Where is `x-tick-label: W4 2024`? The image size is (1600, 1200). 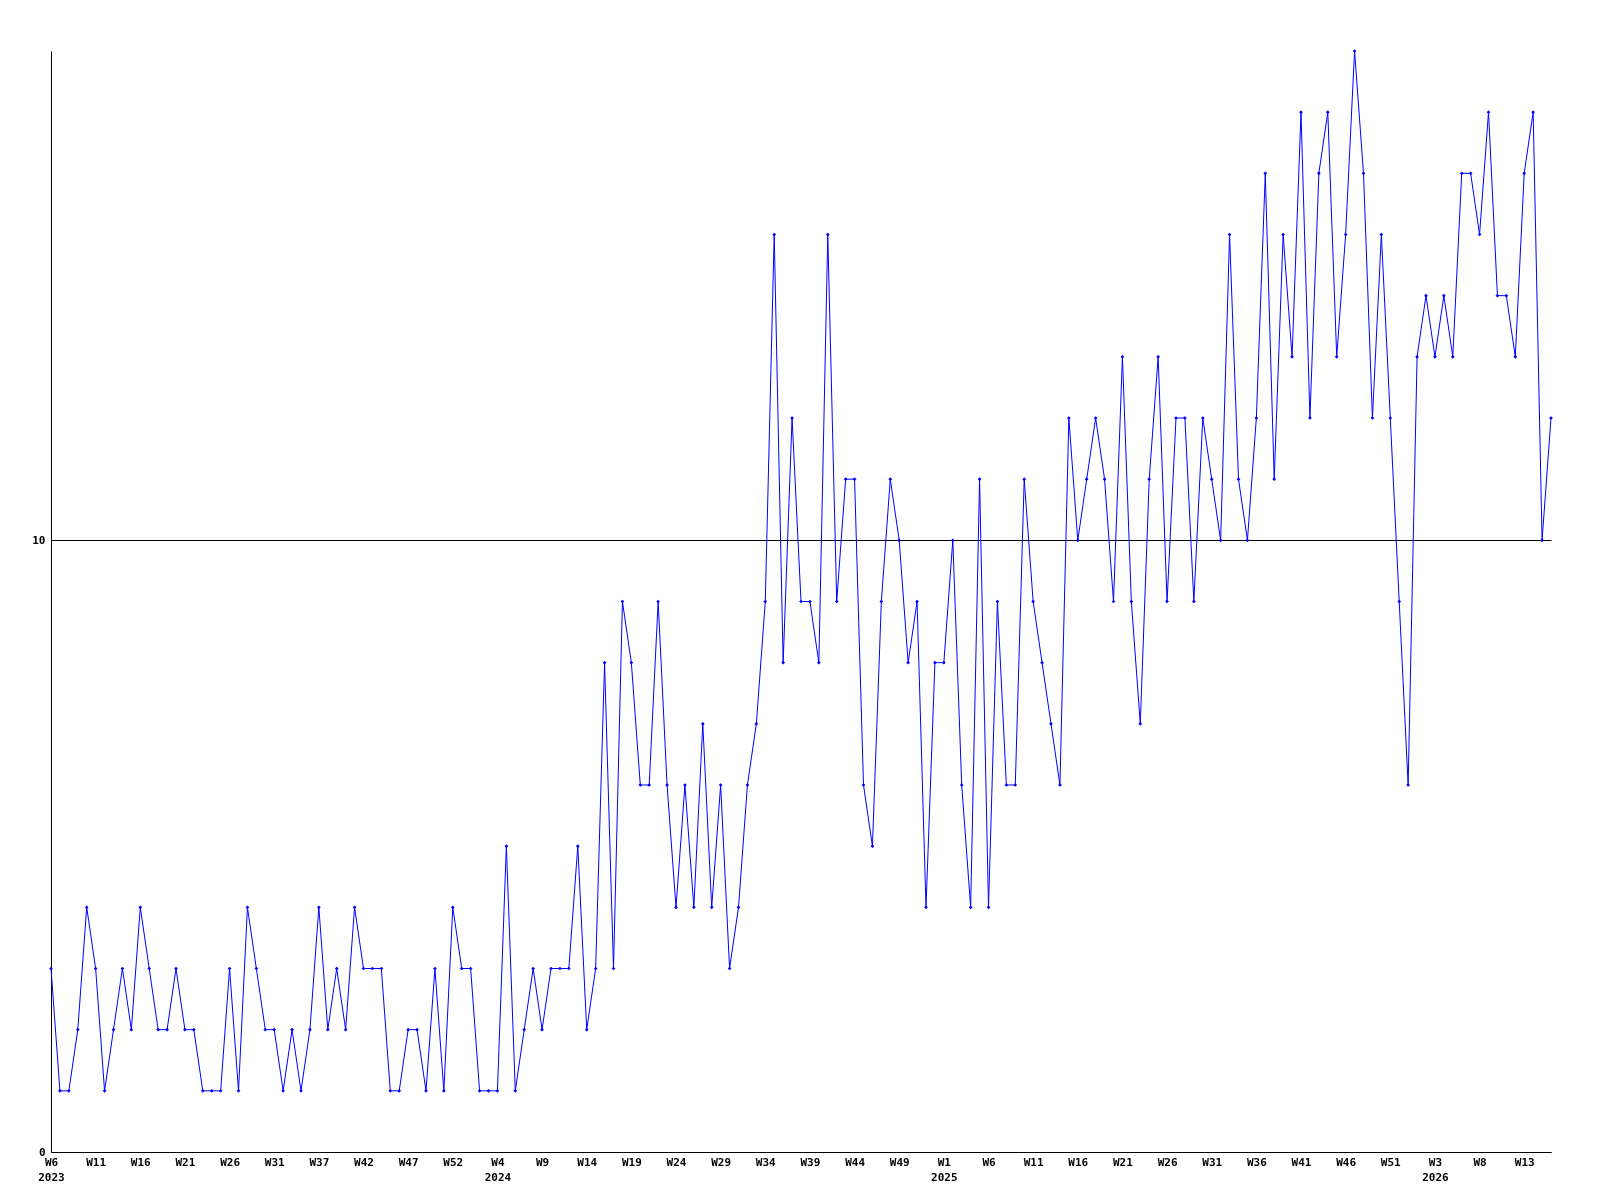
x-tick-label: W4 2024 is located at coordinates (498, 1169).